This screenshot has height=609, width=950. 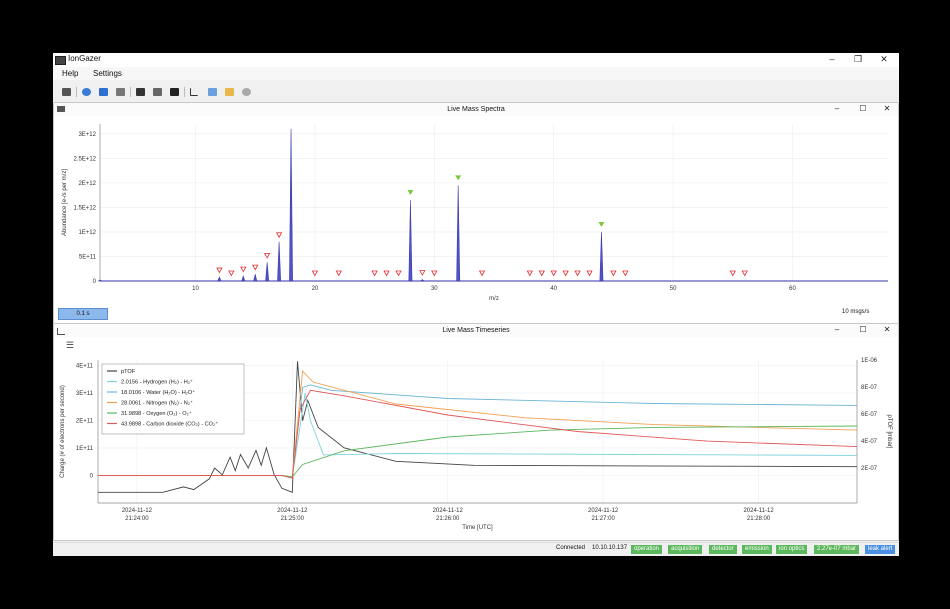 I want to click on x-tick-label: 20, so click(x=315, y=289).